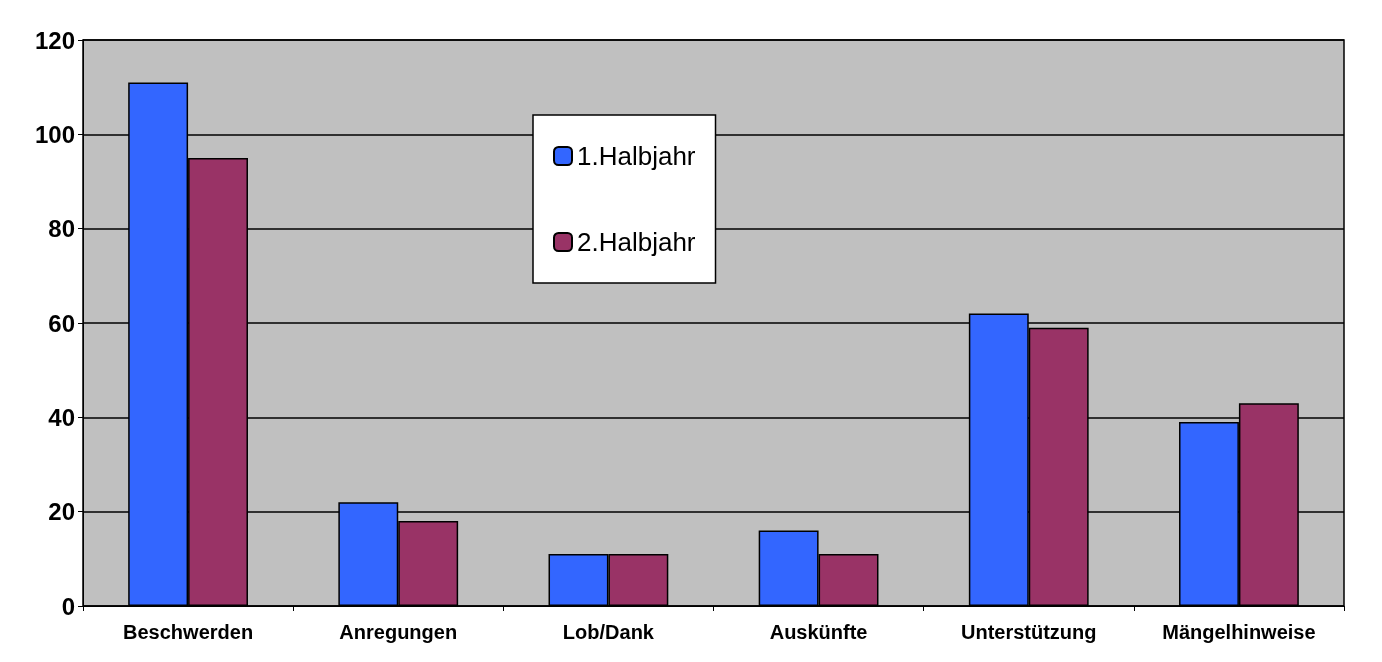 The width and height of the screenshot is (1382, 662). What do you see at coordinates (61, 417) in the screenshot?
I see `y-tick-label: 40` at bounding box center [61, 417].